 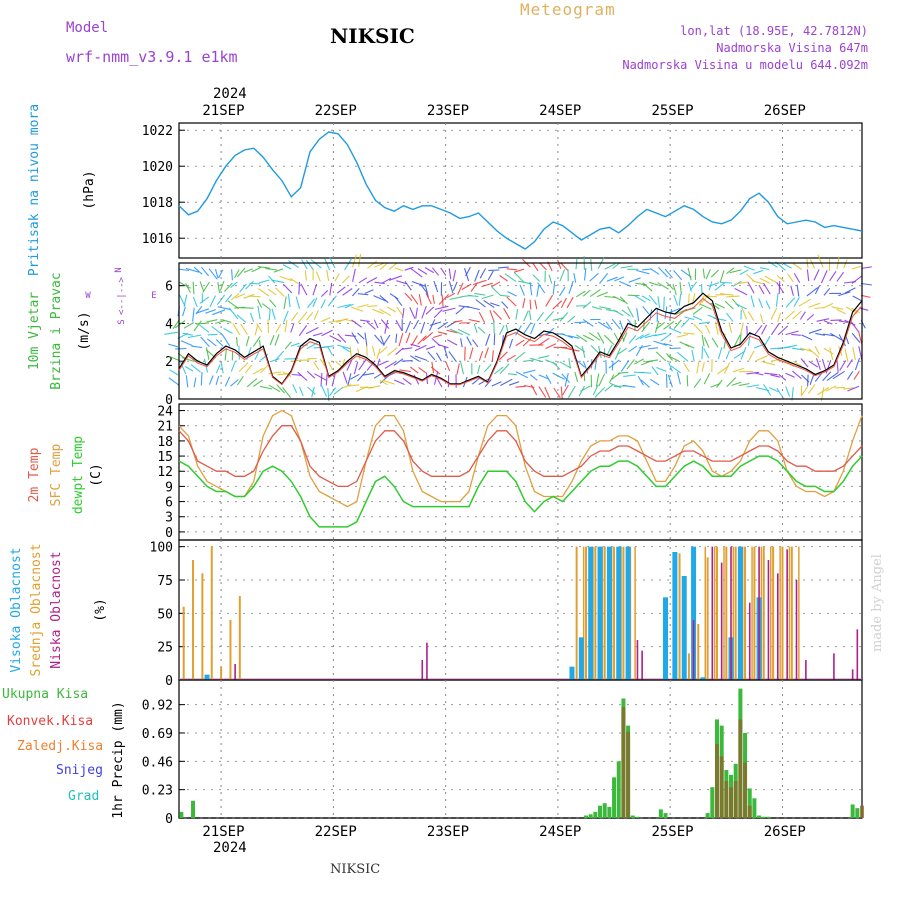 I want to click on lonlat-label: lon,lat (18.95E, 42.7812N), so click(x=774, y=31).